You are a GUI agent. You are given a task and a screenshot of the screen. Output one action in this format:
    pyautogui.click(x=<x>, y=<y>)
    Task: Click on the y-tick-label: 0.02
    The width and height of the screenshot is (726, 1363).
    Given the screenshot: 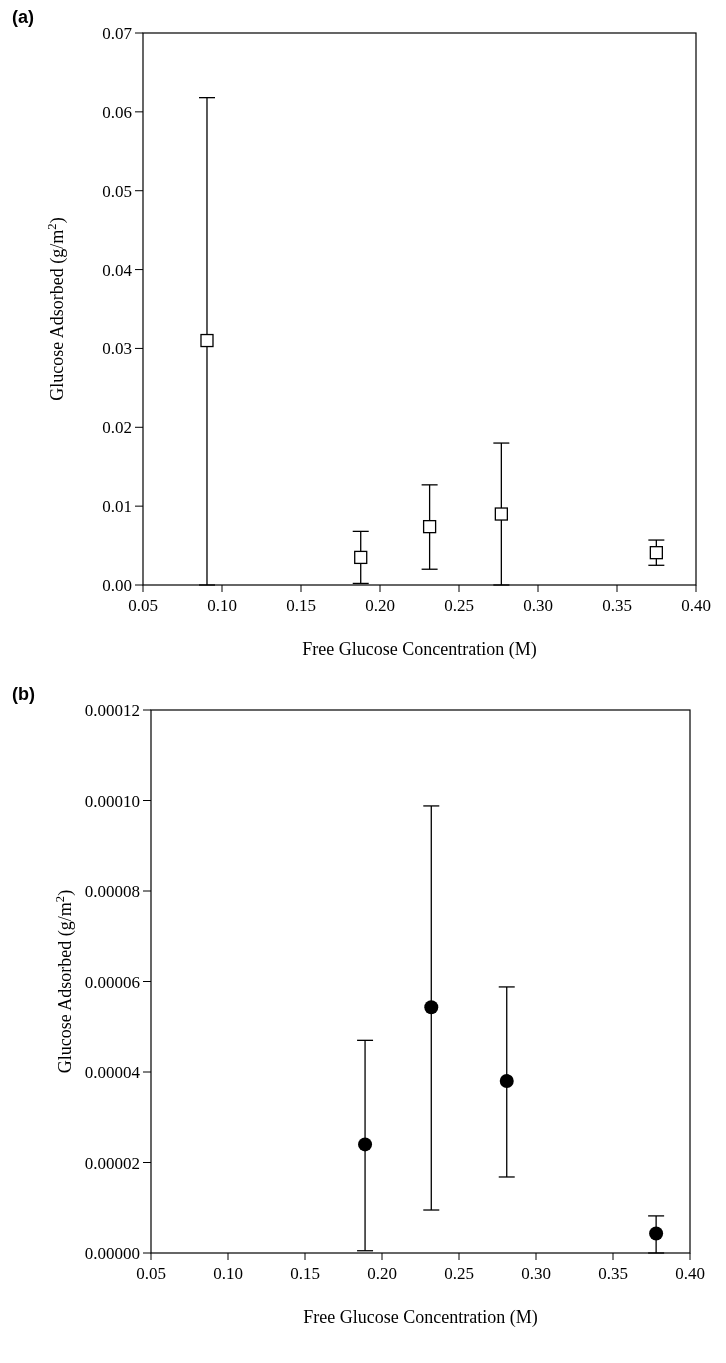 What is the action you would take?
    pyautogui.click(x=117, y=428)
    